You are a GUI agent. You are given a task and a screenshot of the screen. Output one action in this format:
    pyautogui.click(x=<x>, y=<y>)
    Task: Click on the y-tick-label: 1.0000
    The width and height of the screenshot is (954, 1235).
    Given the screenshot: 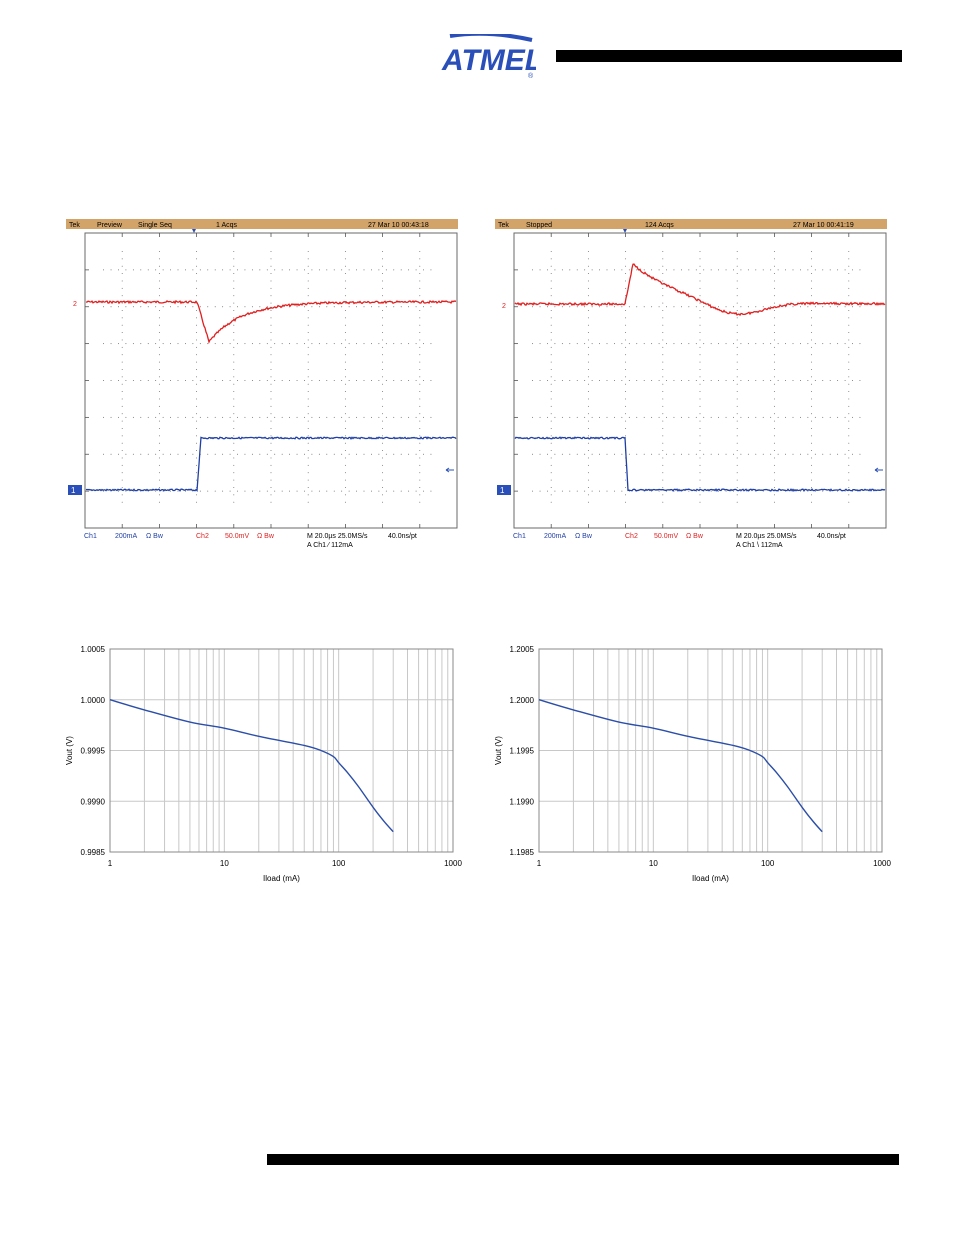 What is the action you would take?
    pyautogui.click(x=93, y=700)
    